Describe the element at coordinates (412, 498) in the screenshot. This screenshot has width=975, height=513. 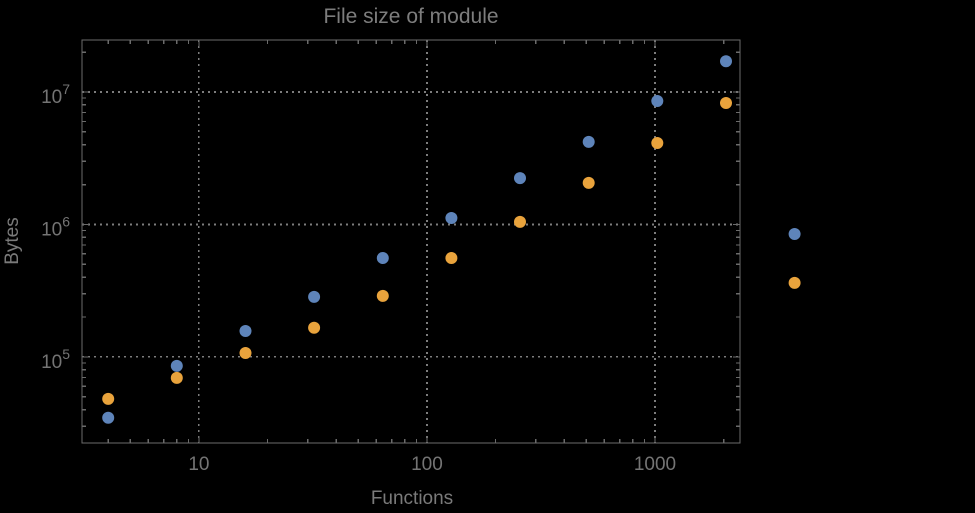
I see `x-axis-label: Functions` at that location.